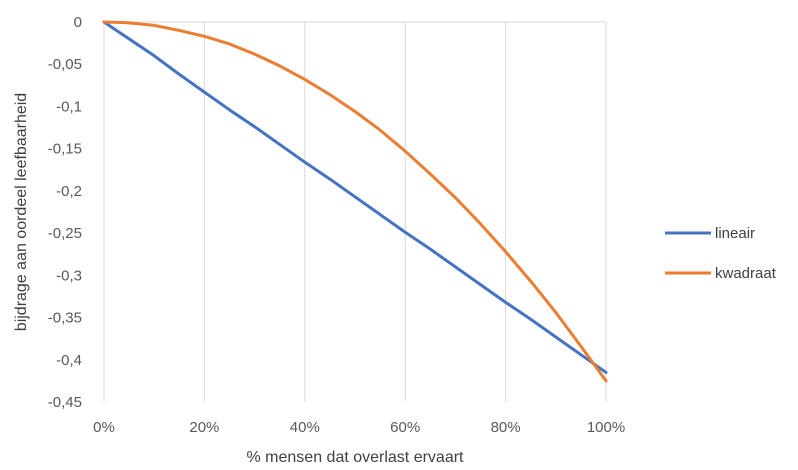 The width and height of the screenshot is (798, 470). Describe the element at coordinates (356, 457) in the screenshot. I see `x-axis-title: % mensen dat overlast ervaart` at that location.